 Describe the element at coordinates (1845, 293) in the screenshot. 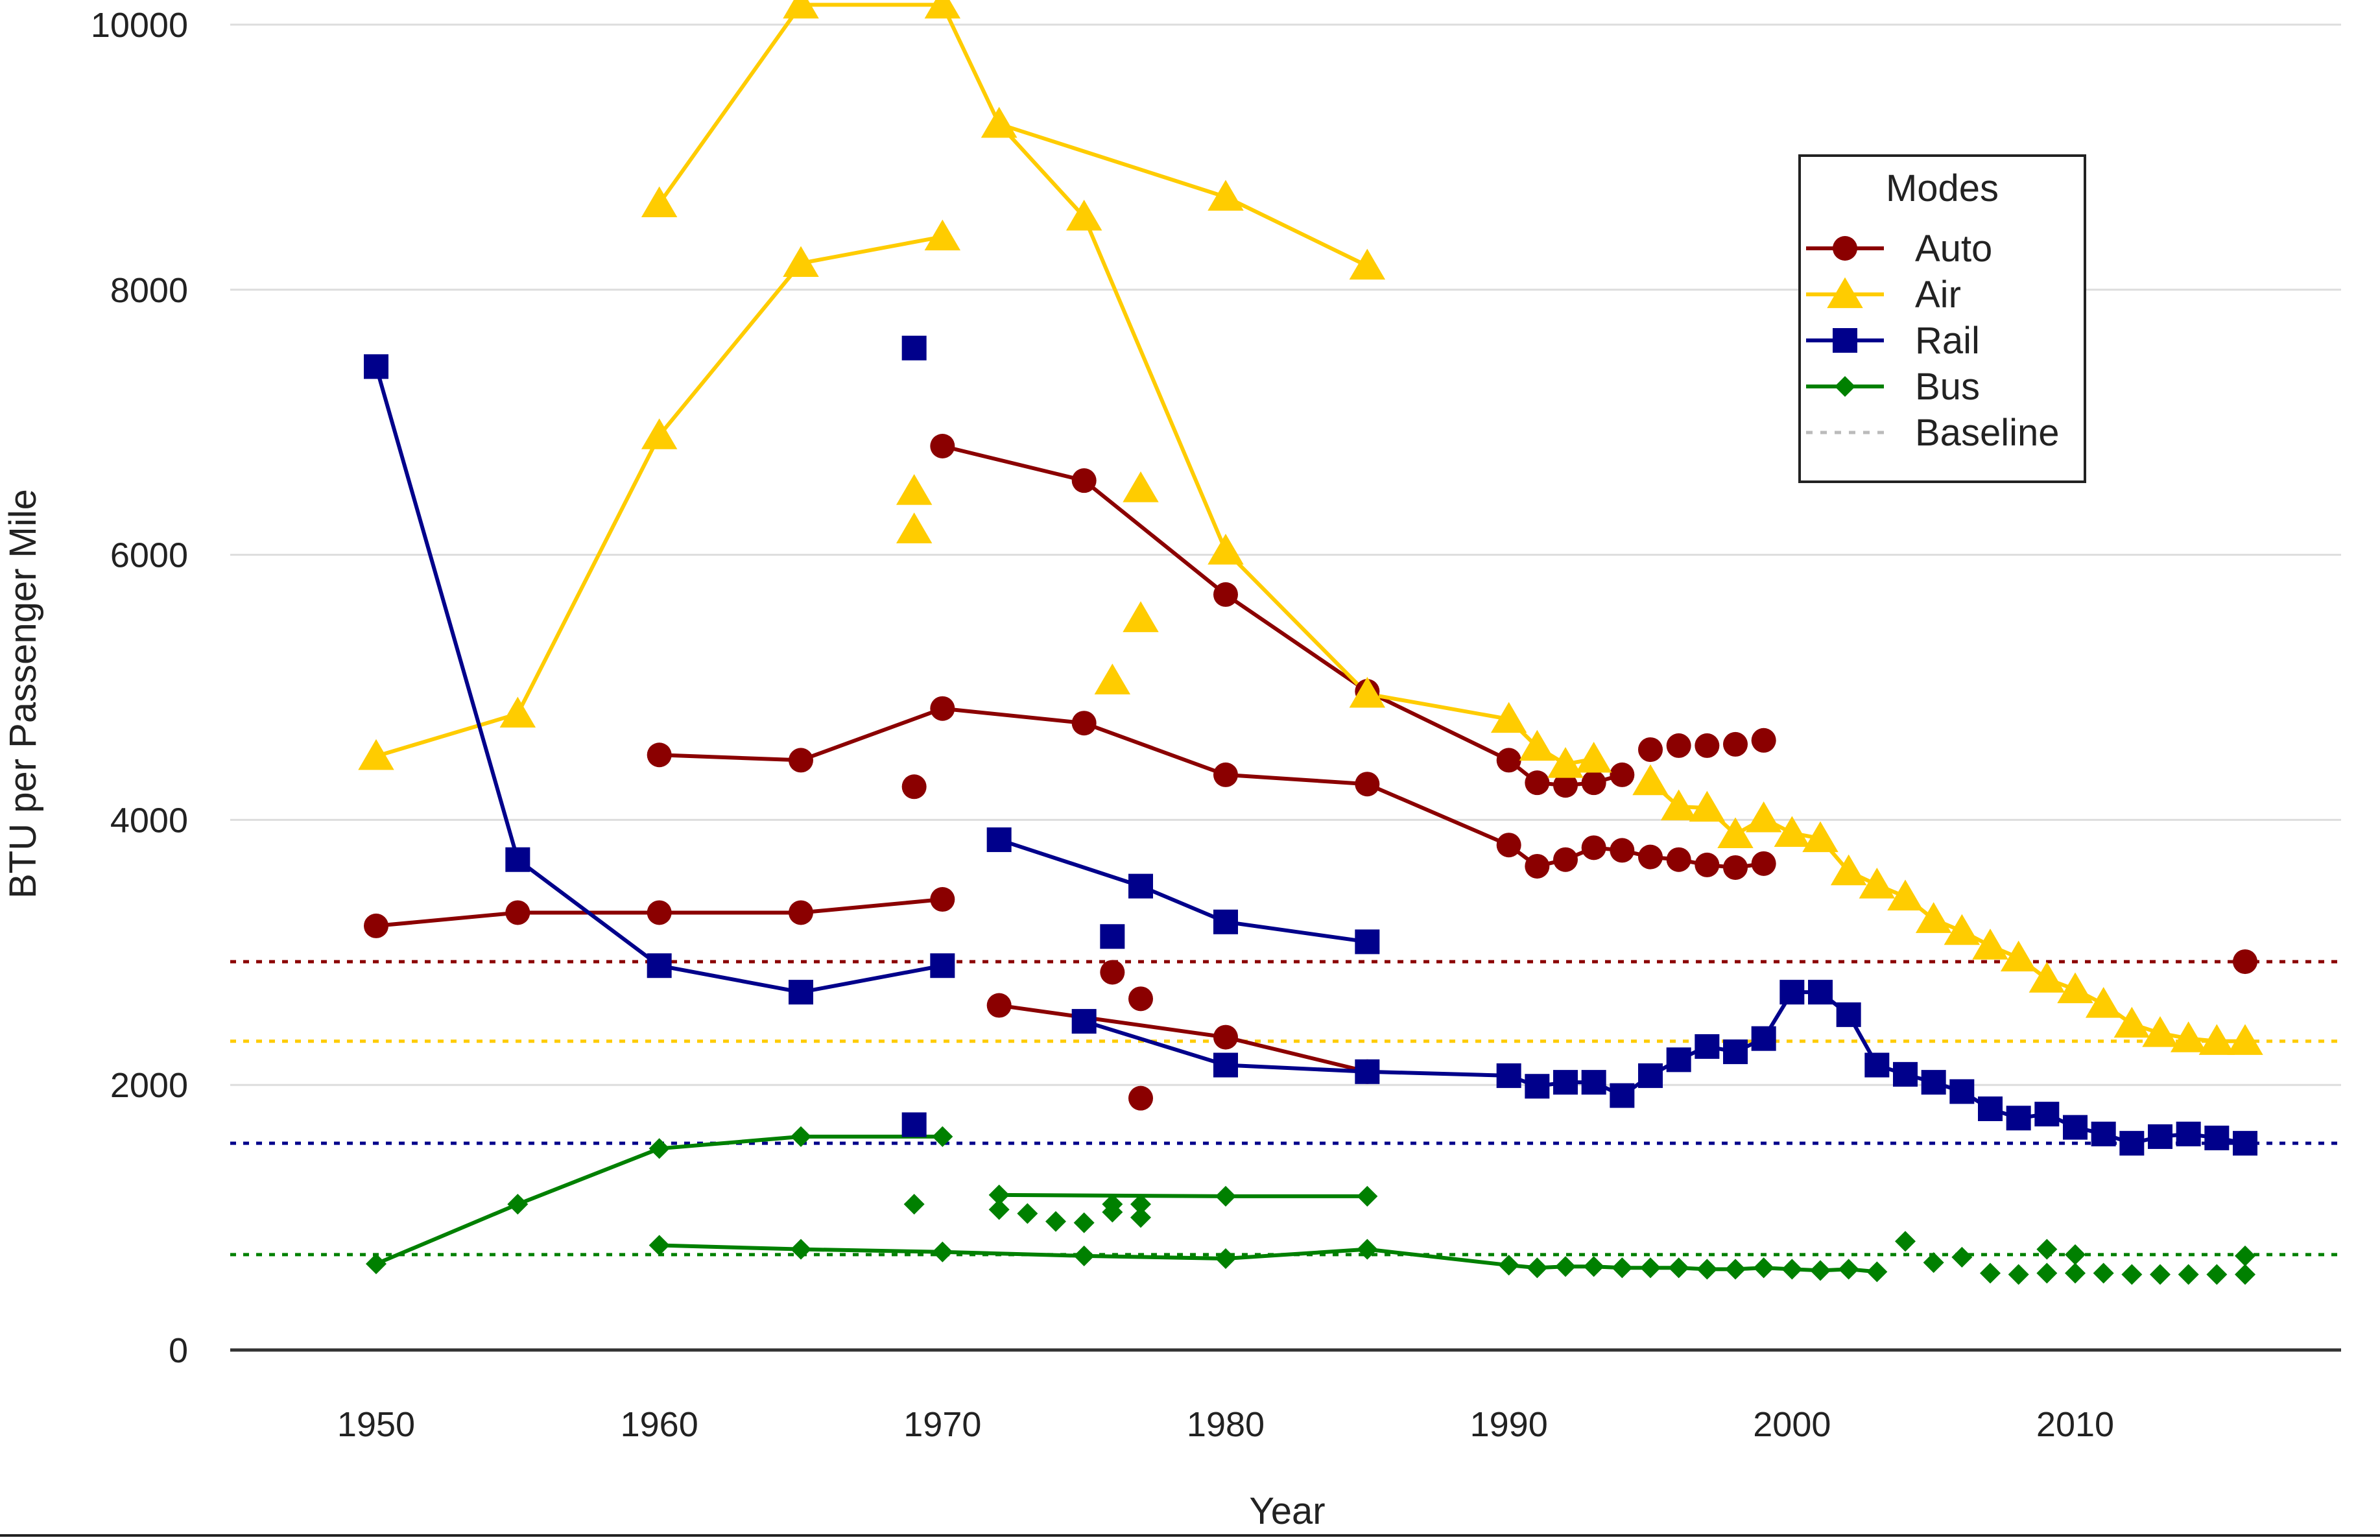

I see `legend-swatch-marker-air` at that location.